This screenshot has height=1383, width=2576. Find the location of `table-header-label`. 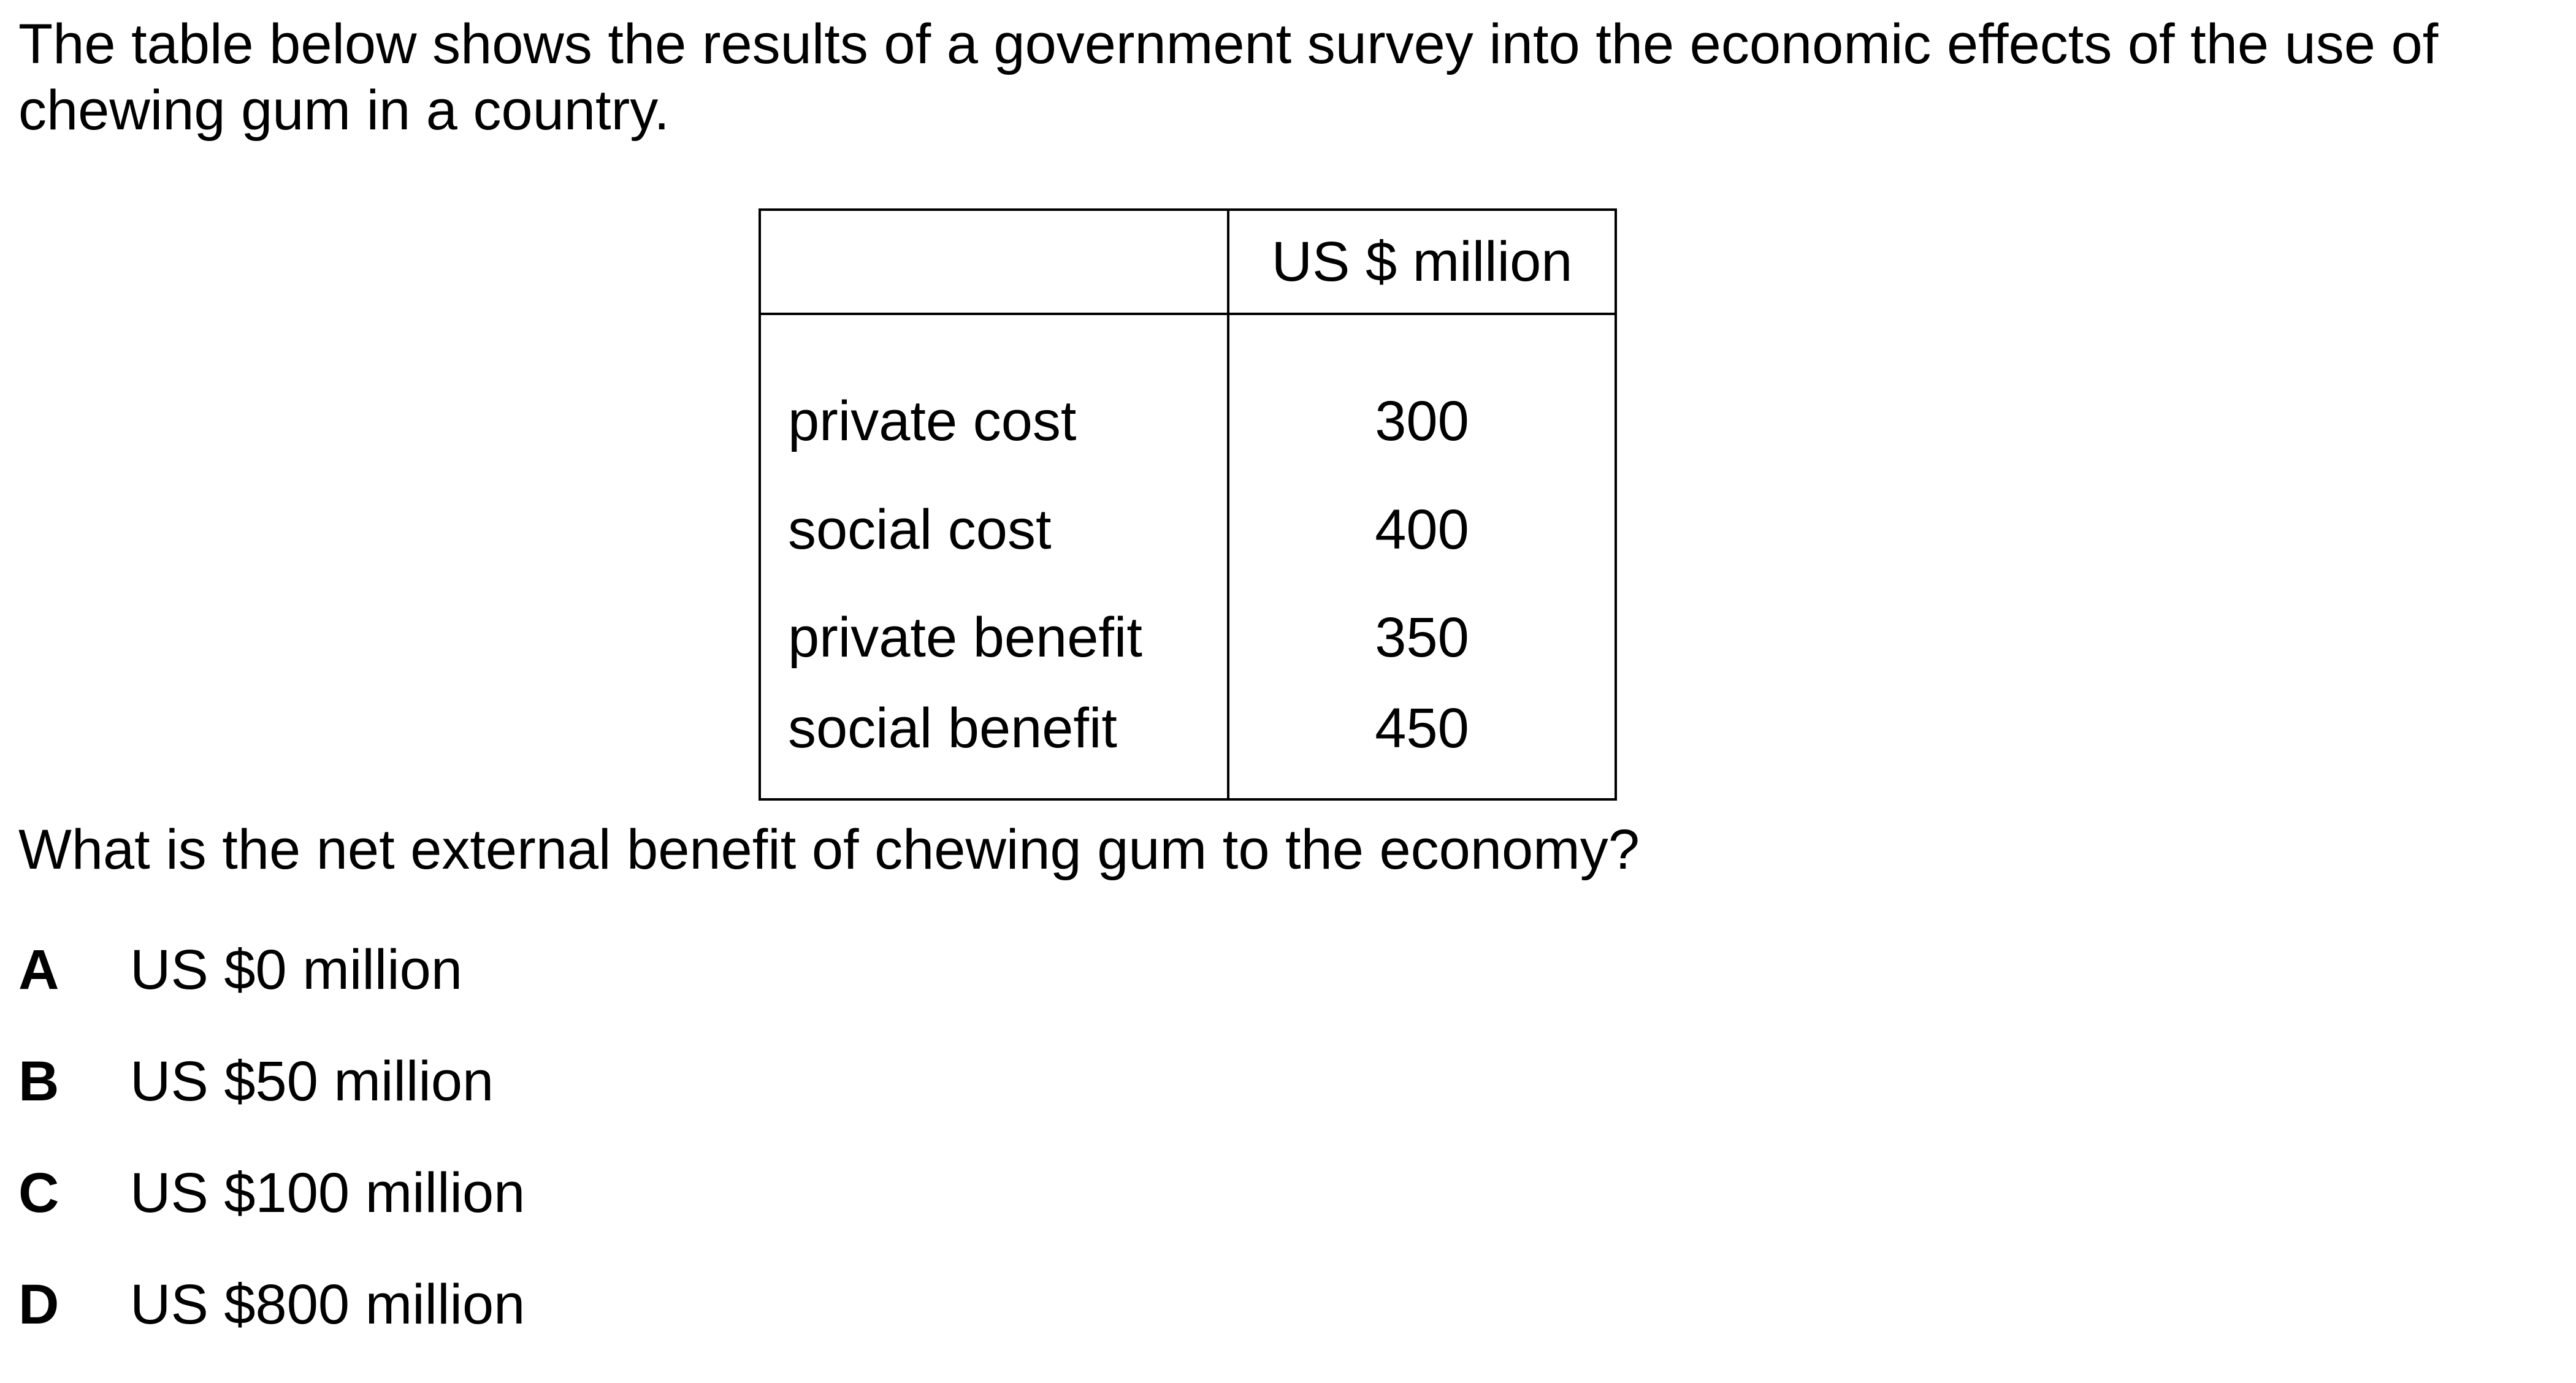

table-header-label is located at coordinates (994, 261).